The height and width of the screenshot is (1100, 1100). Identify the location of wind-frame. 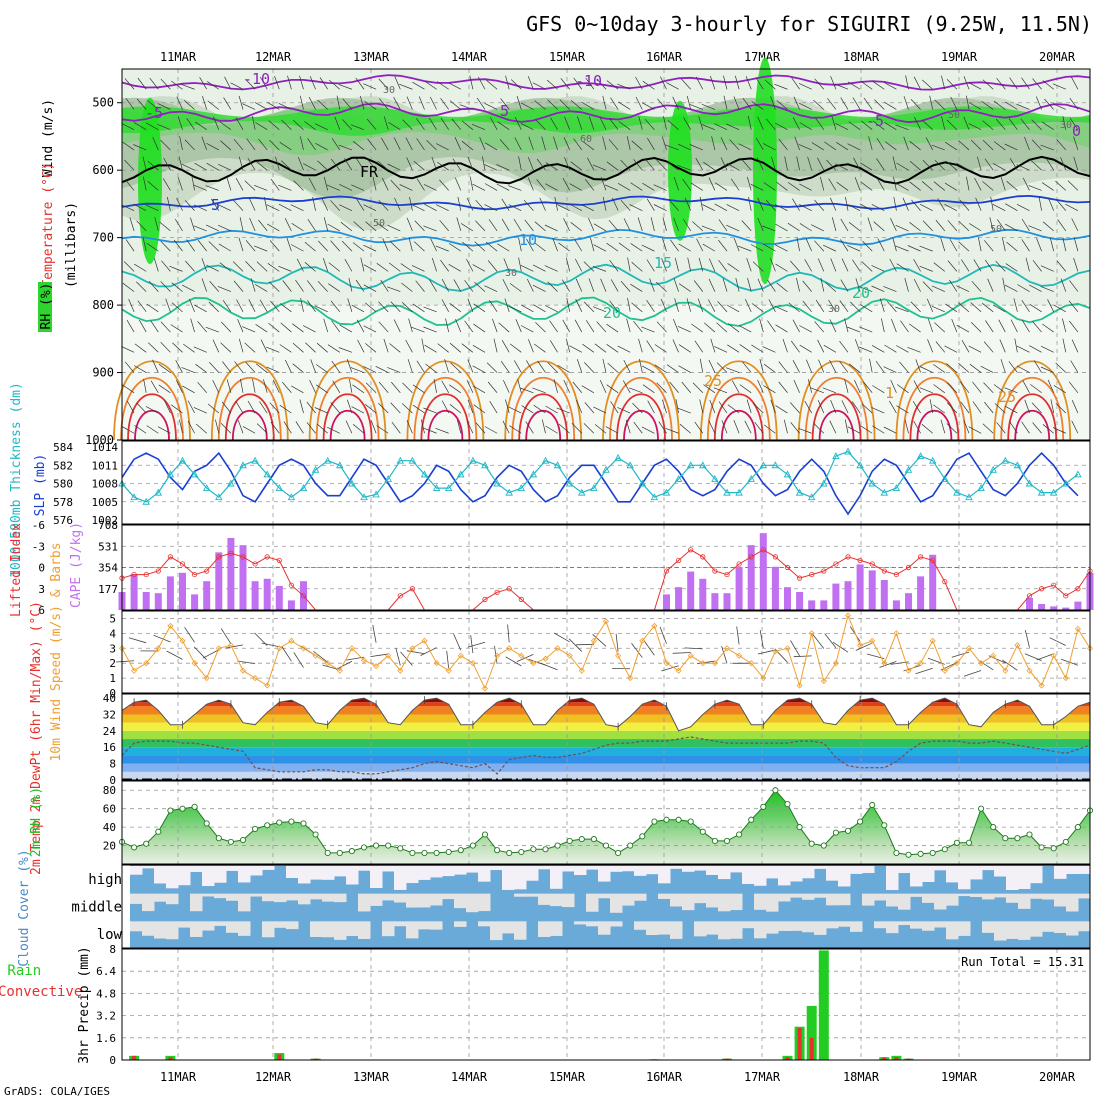
(606, 652).